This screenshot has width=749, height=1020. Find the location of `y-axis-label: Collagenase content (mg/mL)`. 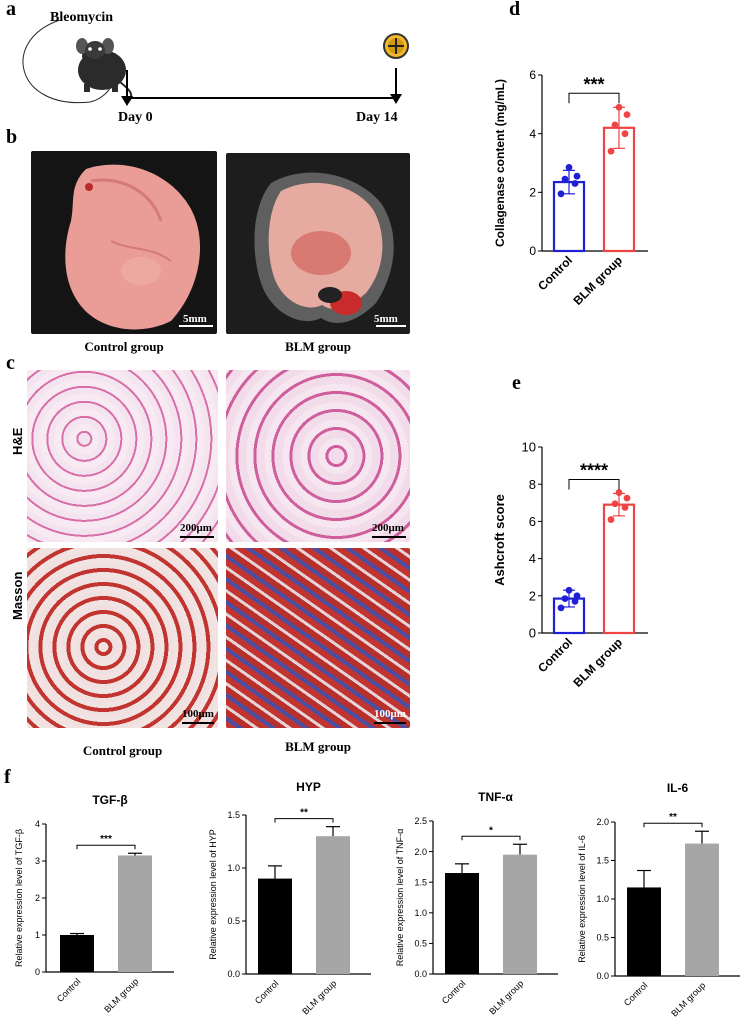

y-axis-label: Collagenase content (mg/mL) is located at coordinates (500, 163).